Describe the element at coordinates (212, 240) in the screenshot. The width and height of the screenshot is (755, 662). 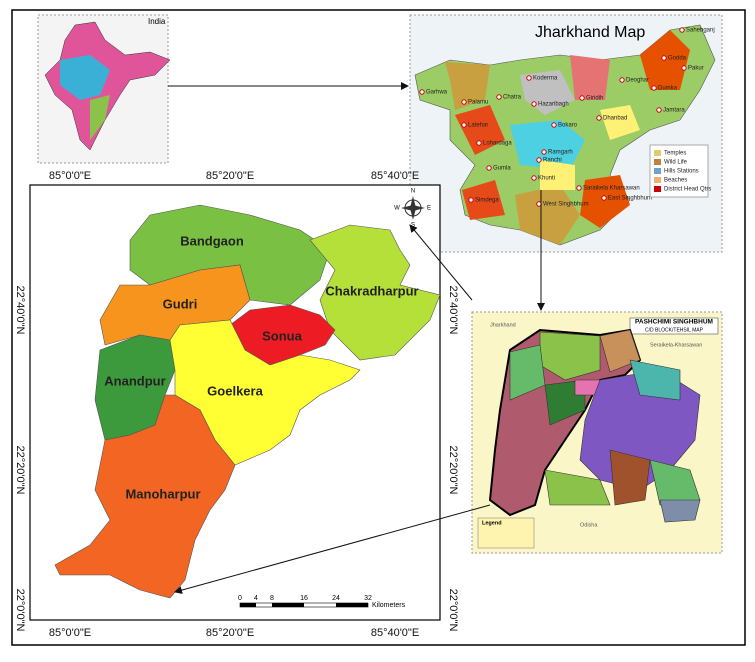
I see `block-label: Bandgaon` at that location.